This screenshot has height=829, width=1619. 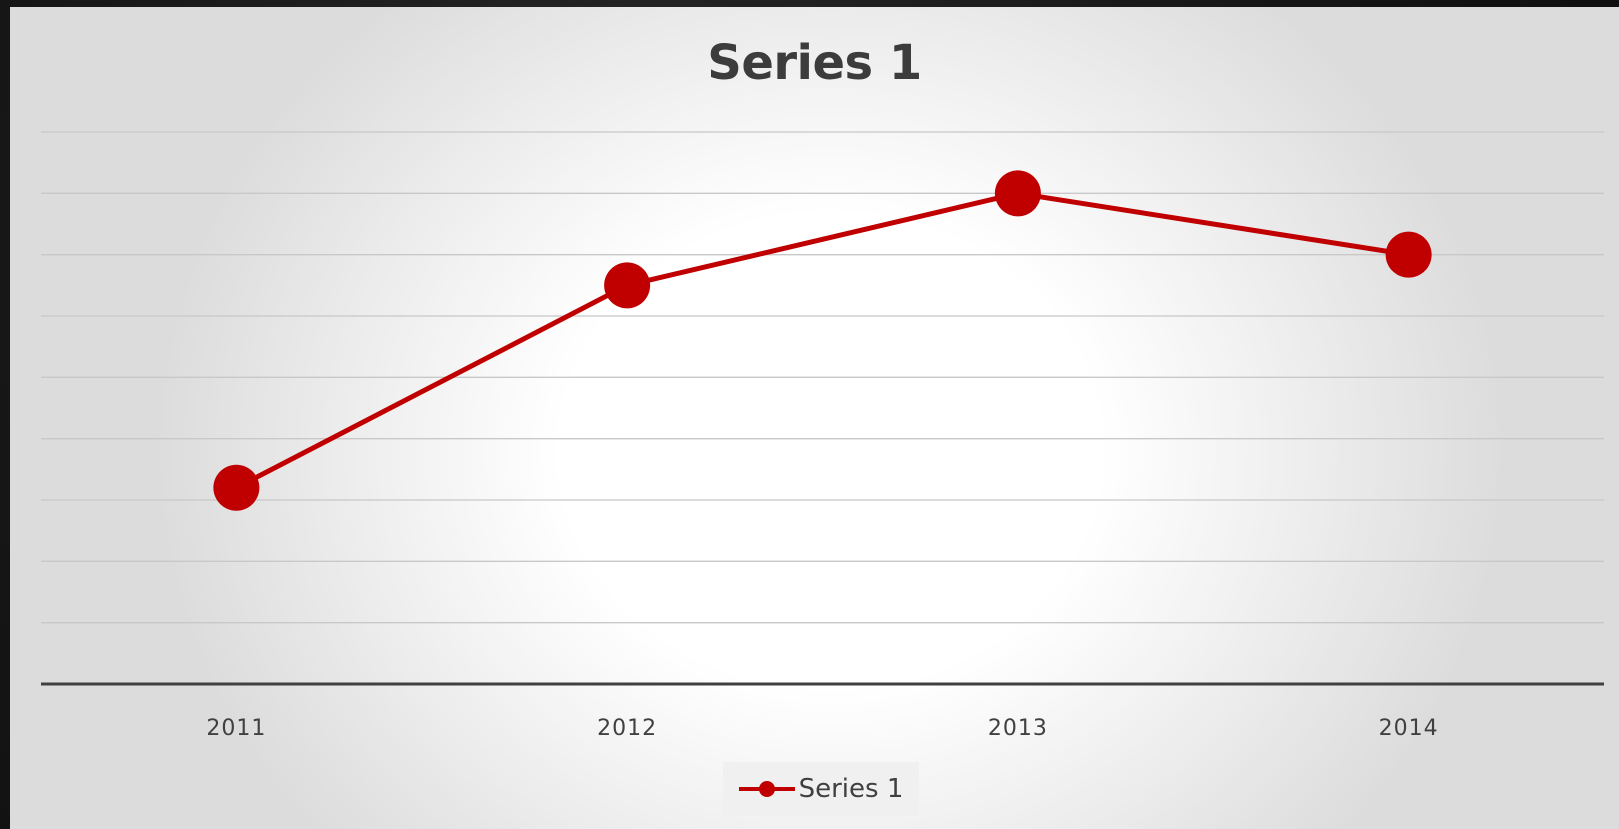 What do you see at coordinates (851, 789) in the screenshot?
I see `legend-label: Series 1` at bounding box center [851, 789].